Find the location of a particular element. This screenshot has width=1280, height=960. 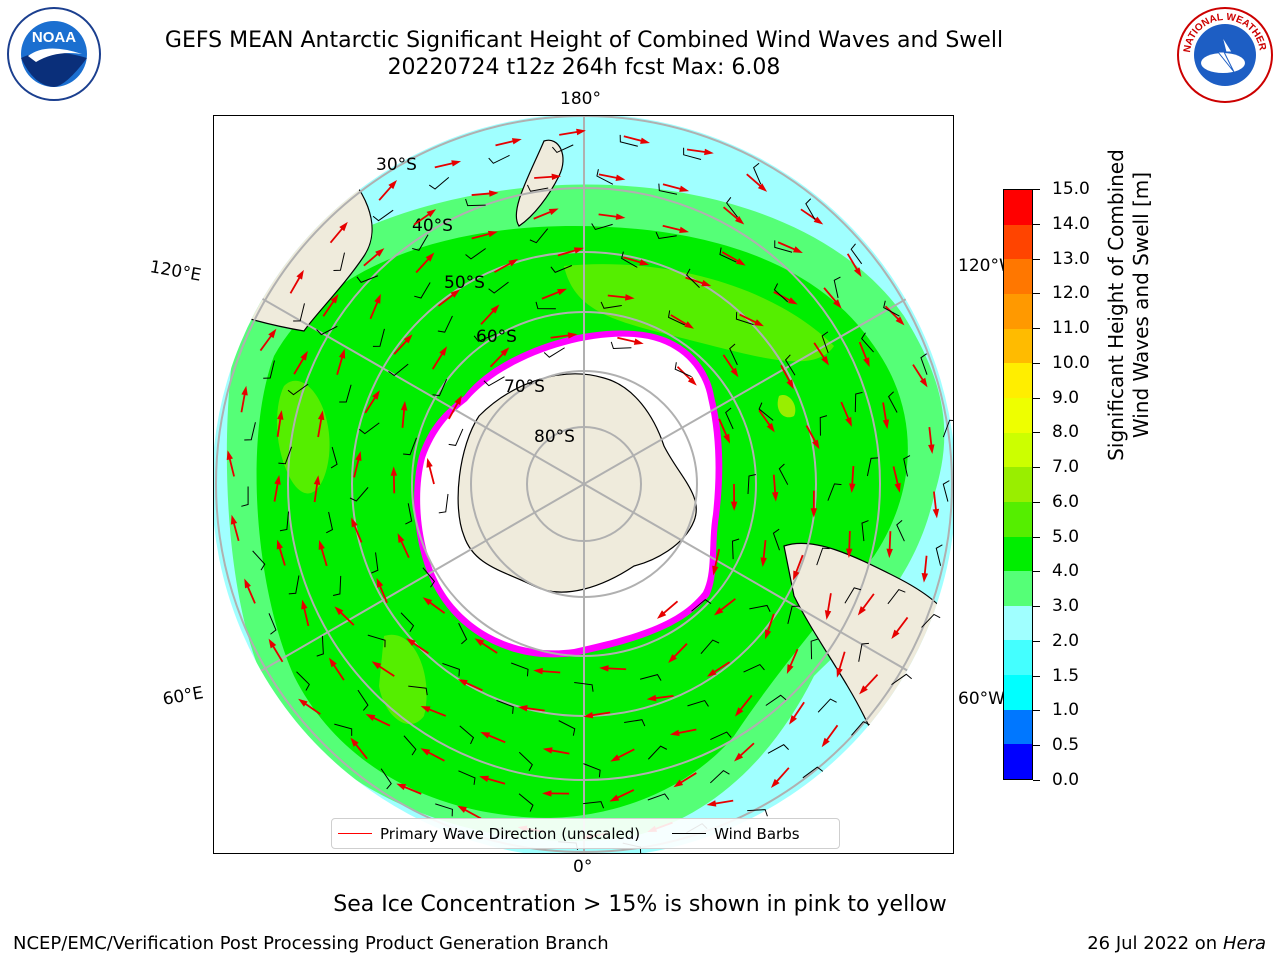

colorbar-tick-label: 8.0 is located at coordinates (1066, 432).